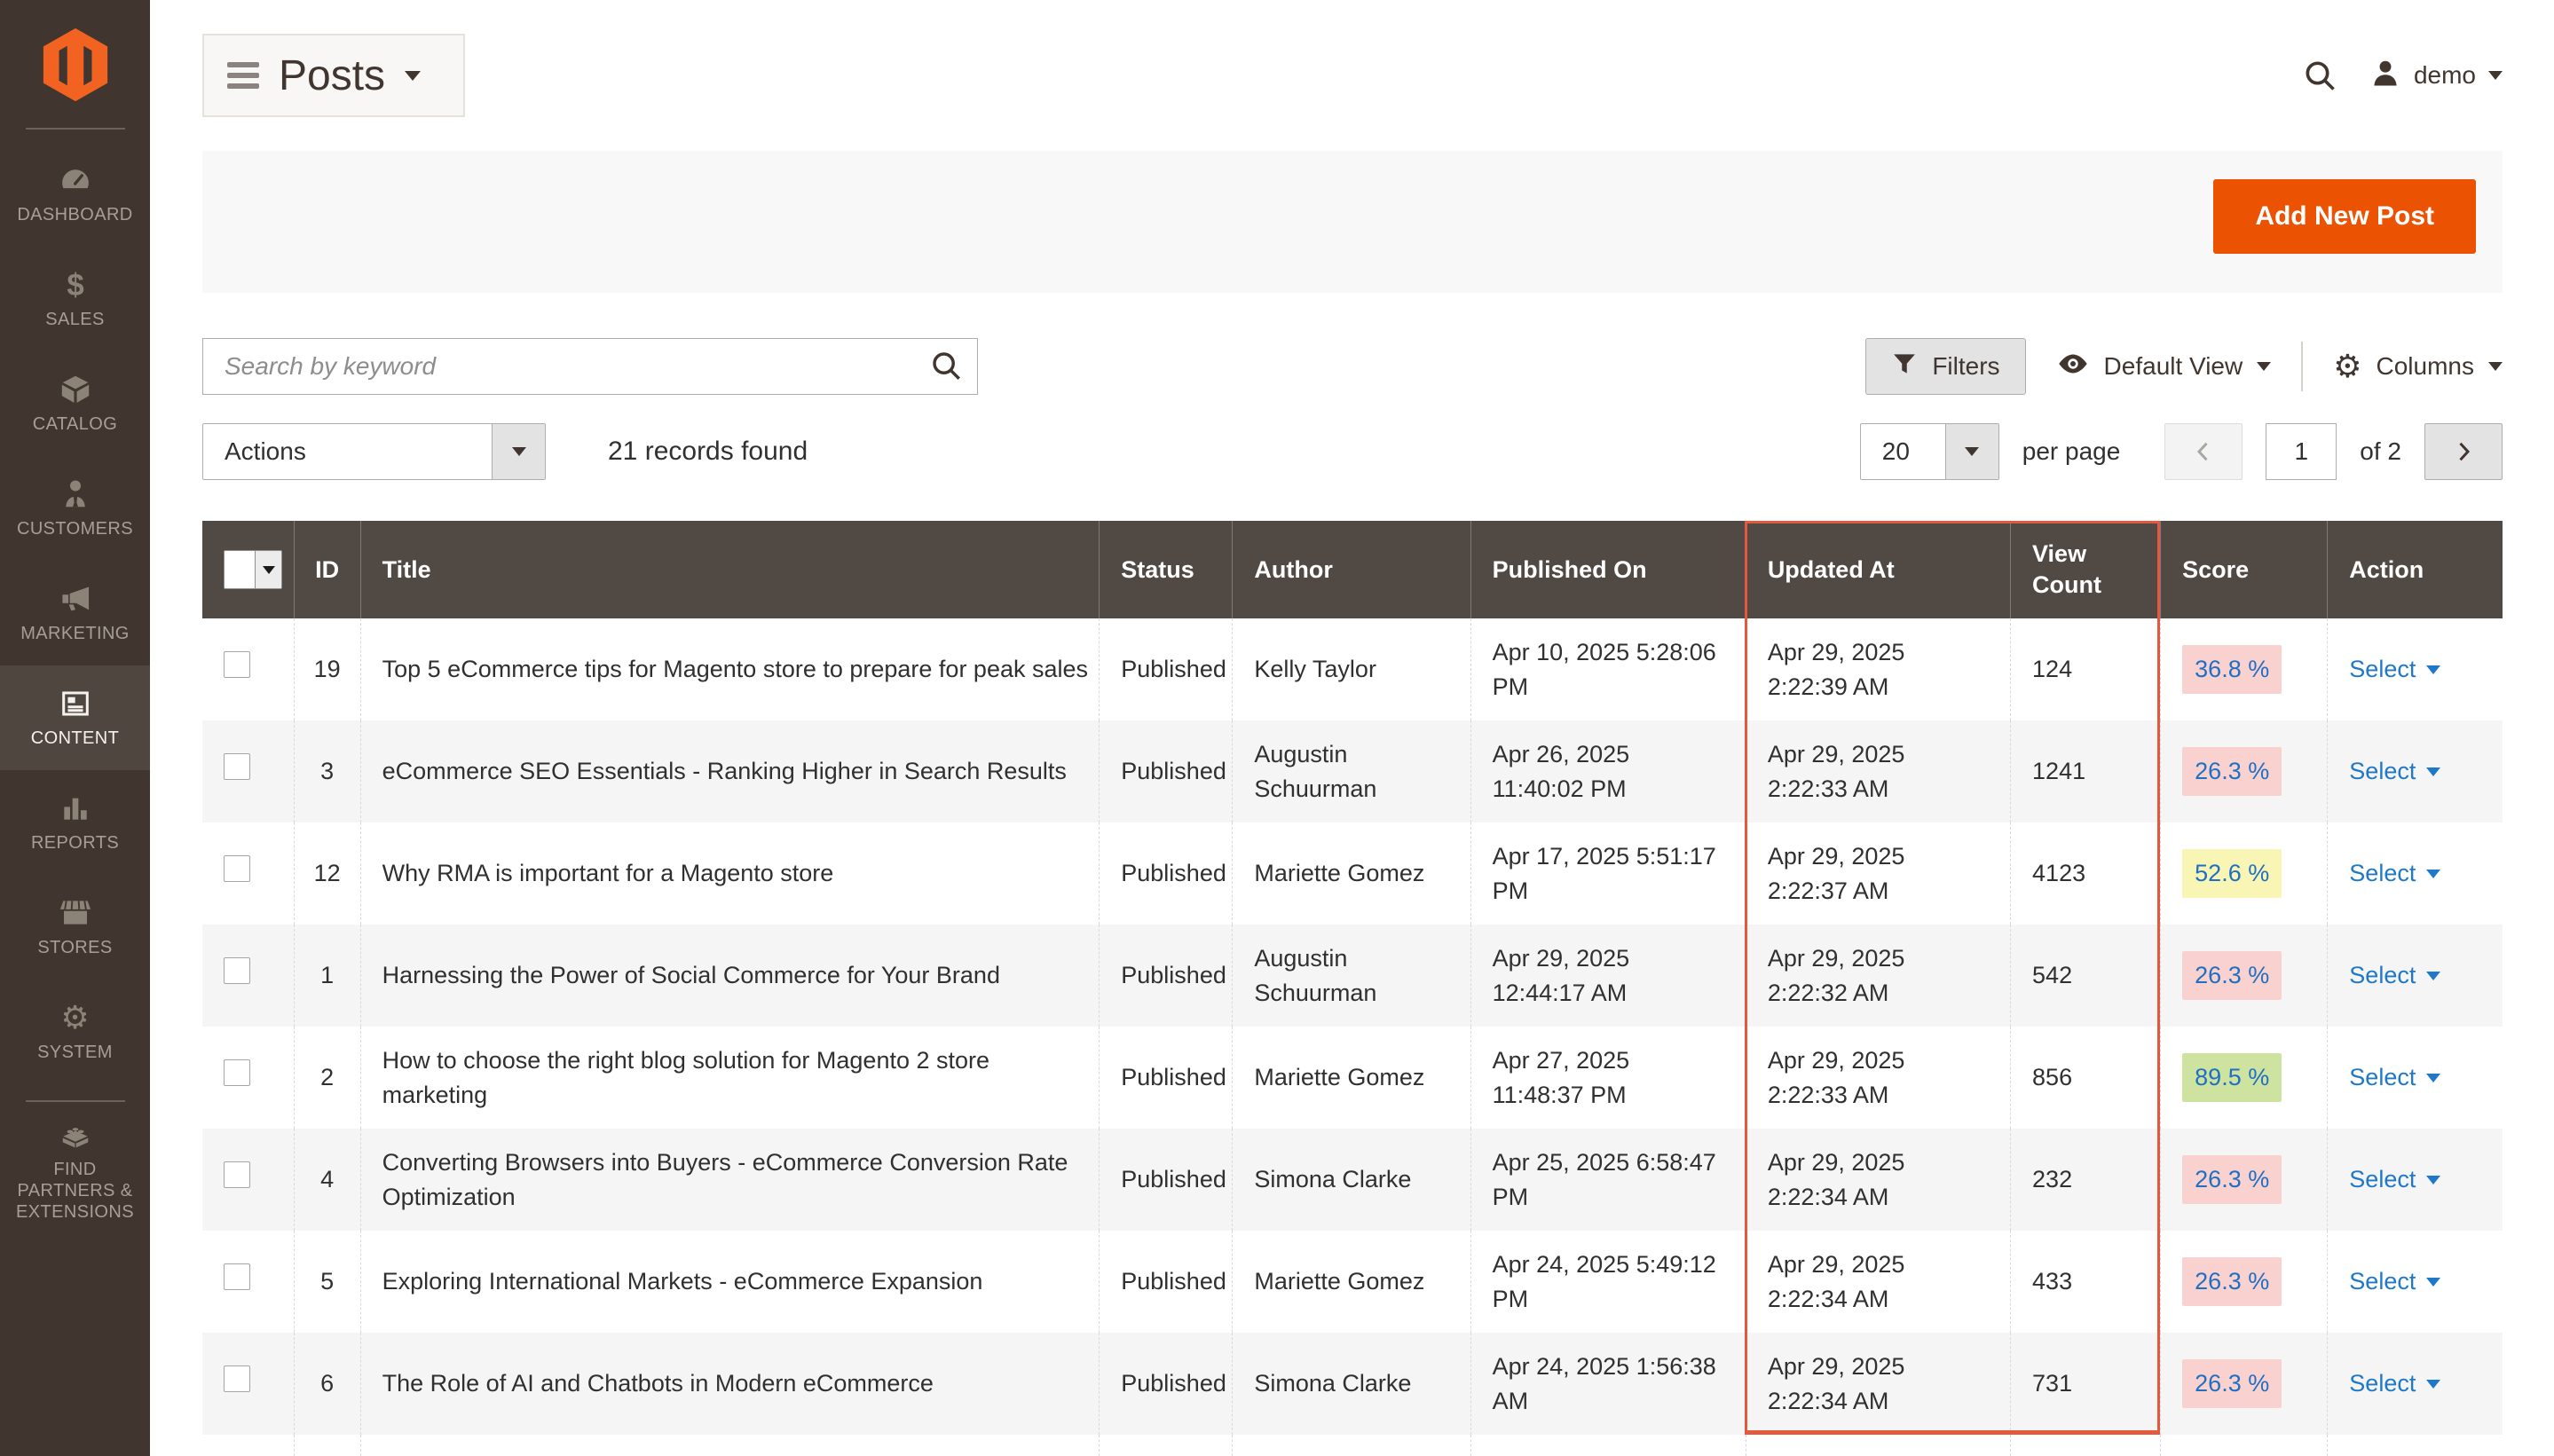 The image size is (2554, 1456). What do you see at coordinates (1608, 1282) in the screenshot?
I see `cell-published-on: Apr 24, 2025 5:49:12 PM` at bounding box center [1608, 1282].